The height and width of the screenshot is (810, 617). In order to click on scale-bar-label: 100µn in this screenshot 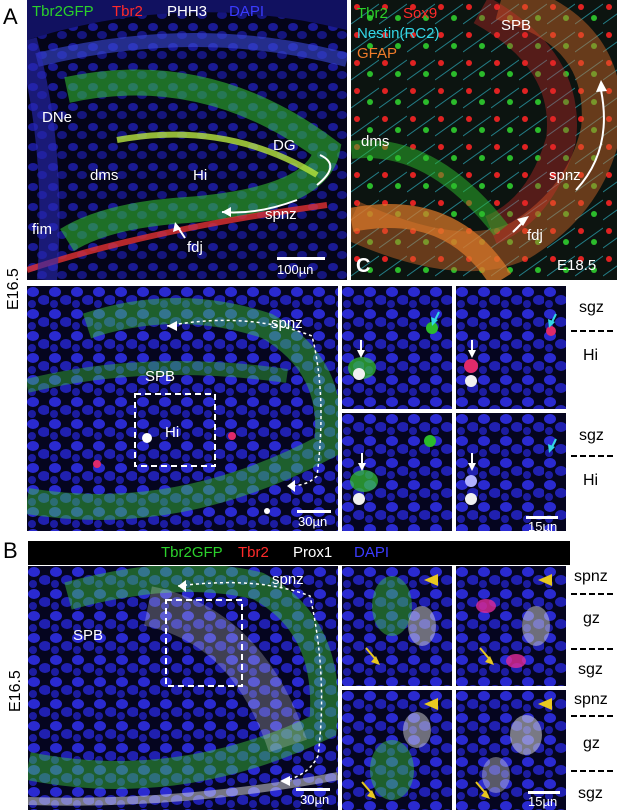, I will do `click(295, 269)`.